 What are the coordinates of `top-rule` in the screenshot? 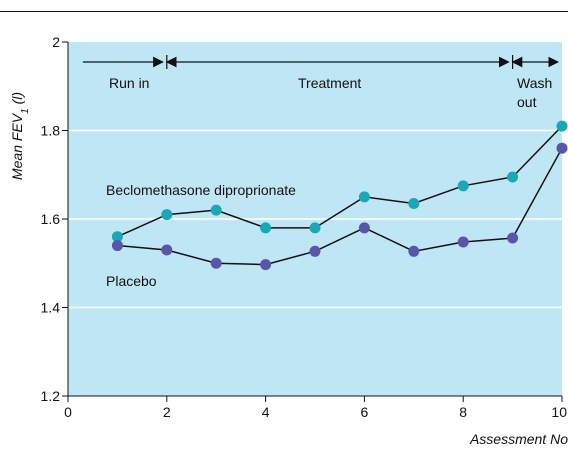 It's located at (284, 11).